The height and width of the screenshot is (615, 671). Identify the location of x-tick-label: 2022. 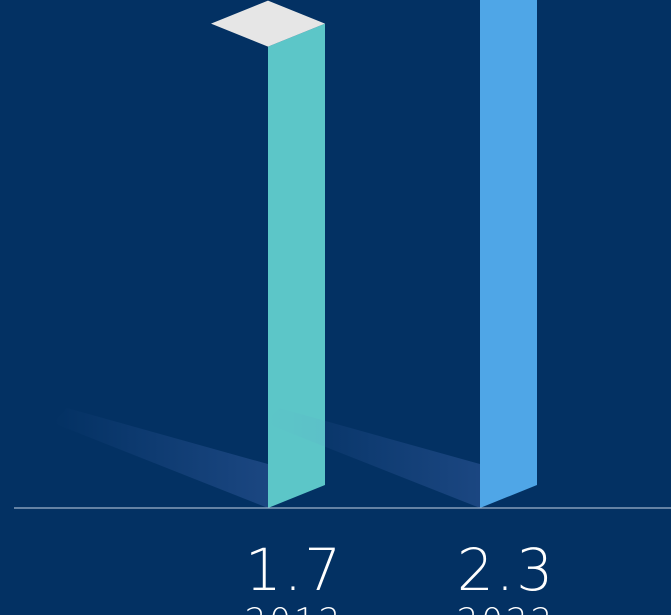
(506, 608).